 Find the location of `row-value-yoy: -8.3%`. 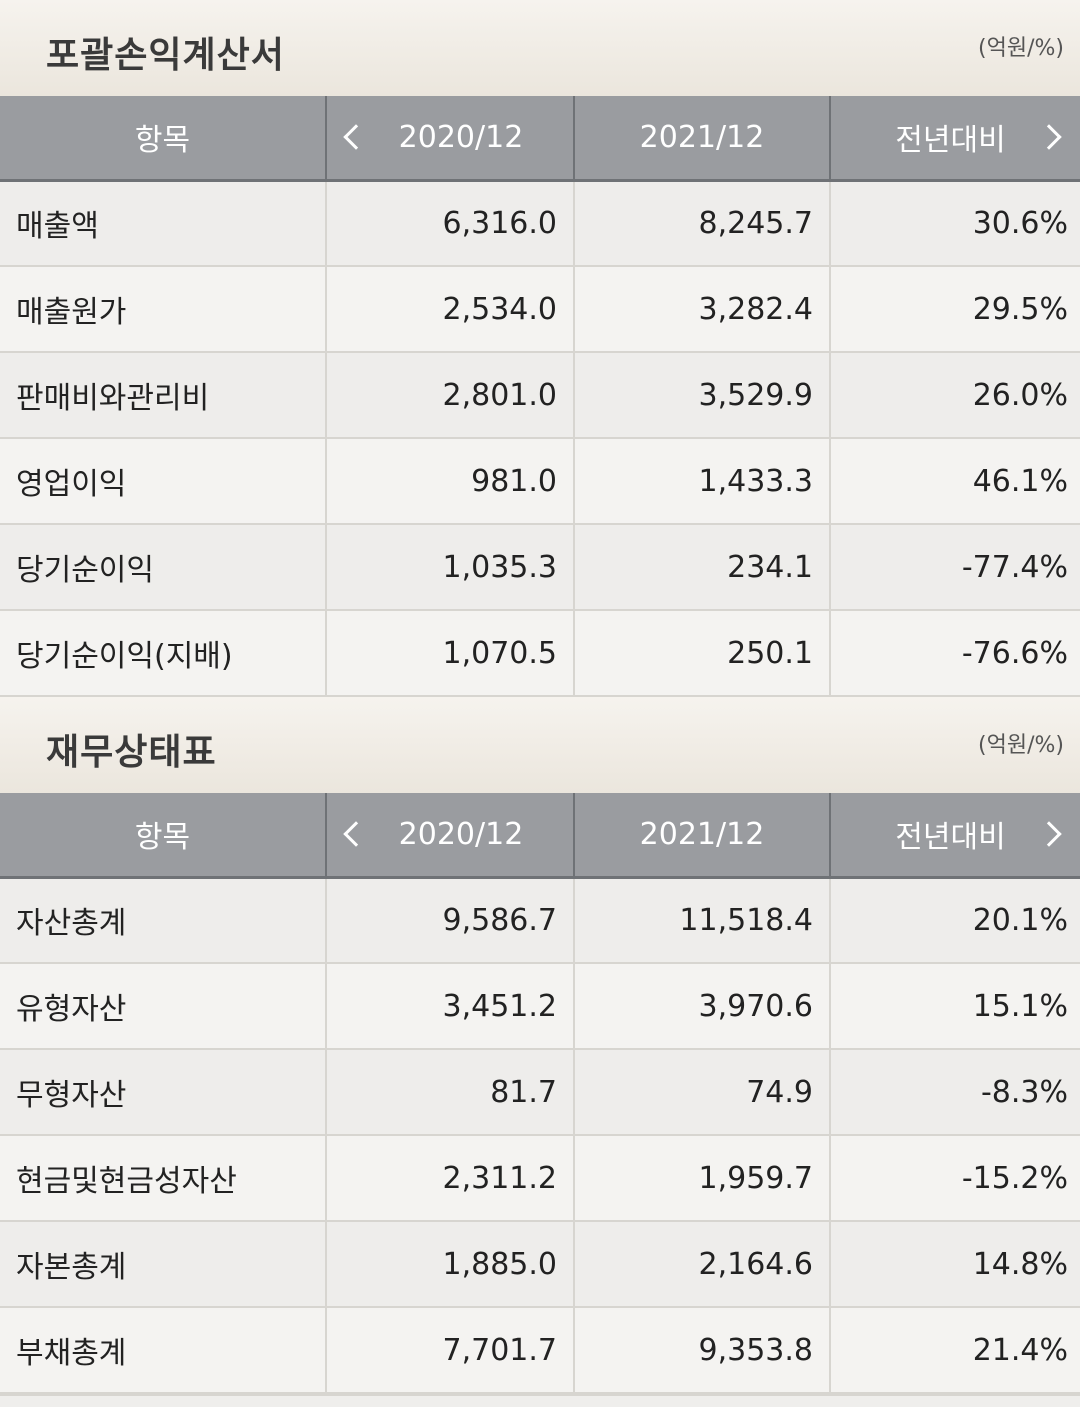

row-value-yoy: -8.3% is located at coordinates (955, 1092).